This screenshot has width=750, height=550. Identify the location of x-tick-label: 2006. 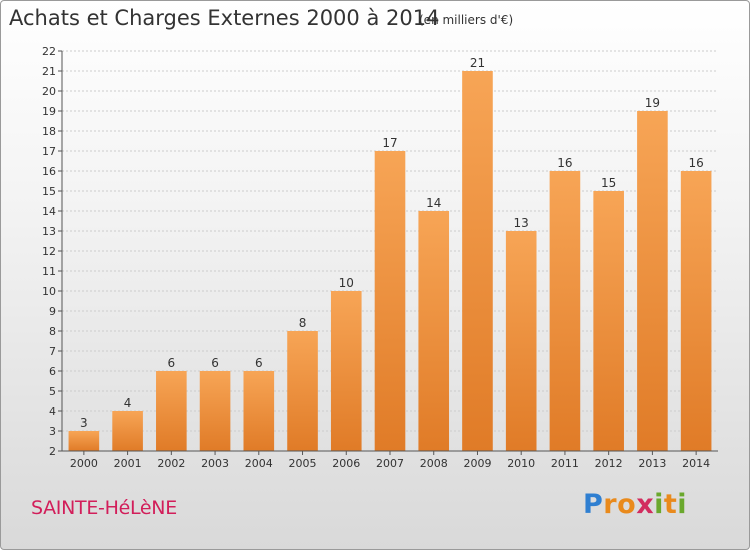
(346, 463).